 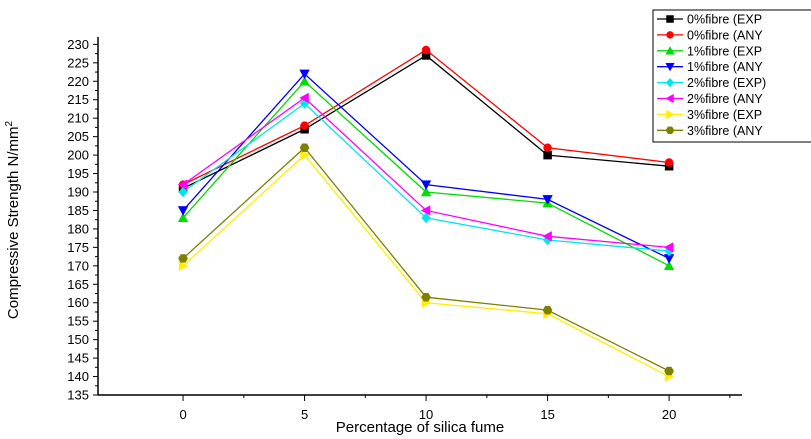 I want to click on y-tick-label: 205, so click(x=78, y=136).